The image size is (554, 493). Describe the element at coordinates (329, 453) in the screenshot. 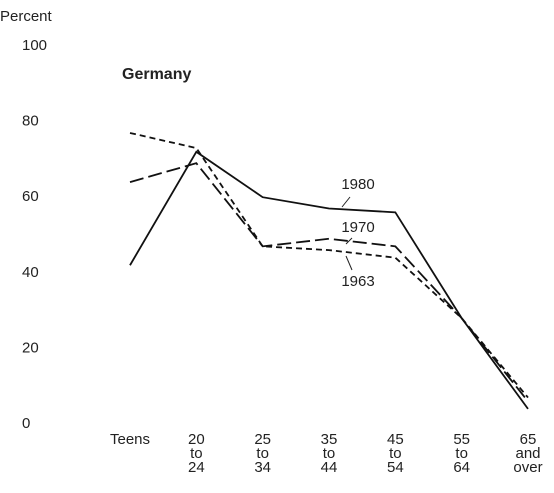

I see `x-tick-label: 35 to 44` at that location.